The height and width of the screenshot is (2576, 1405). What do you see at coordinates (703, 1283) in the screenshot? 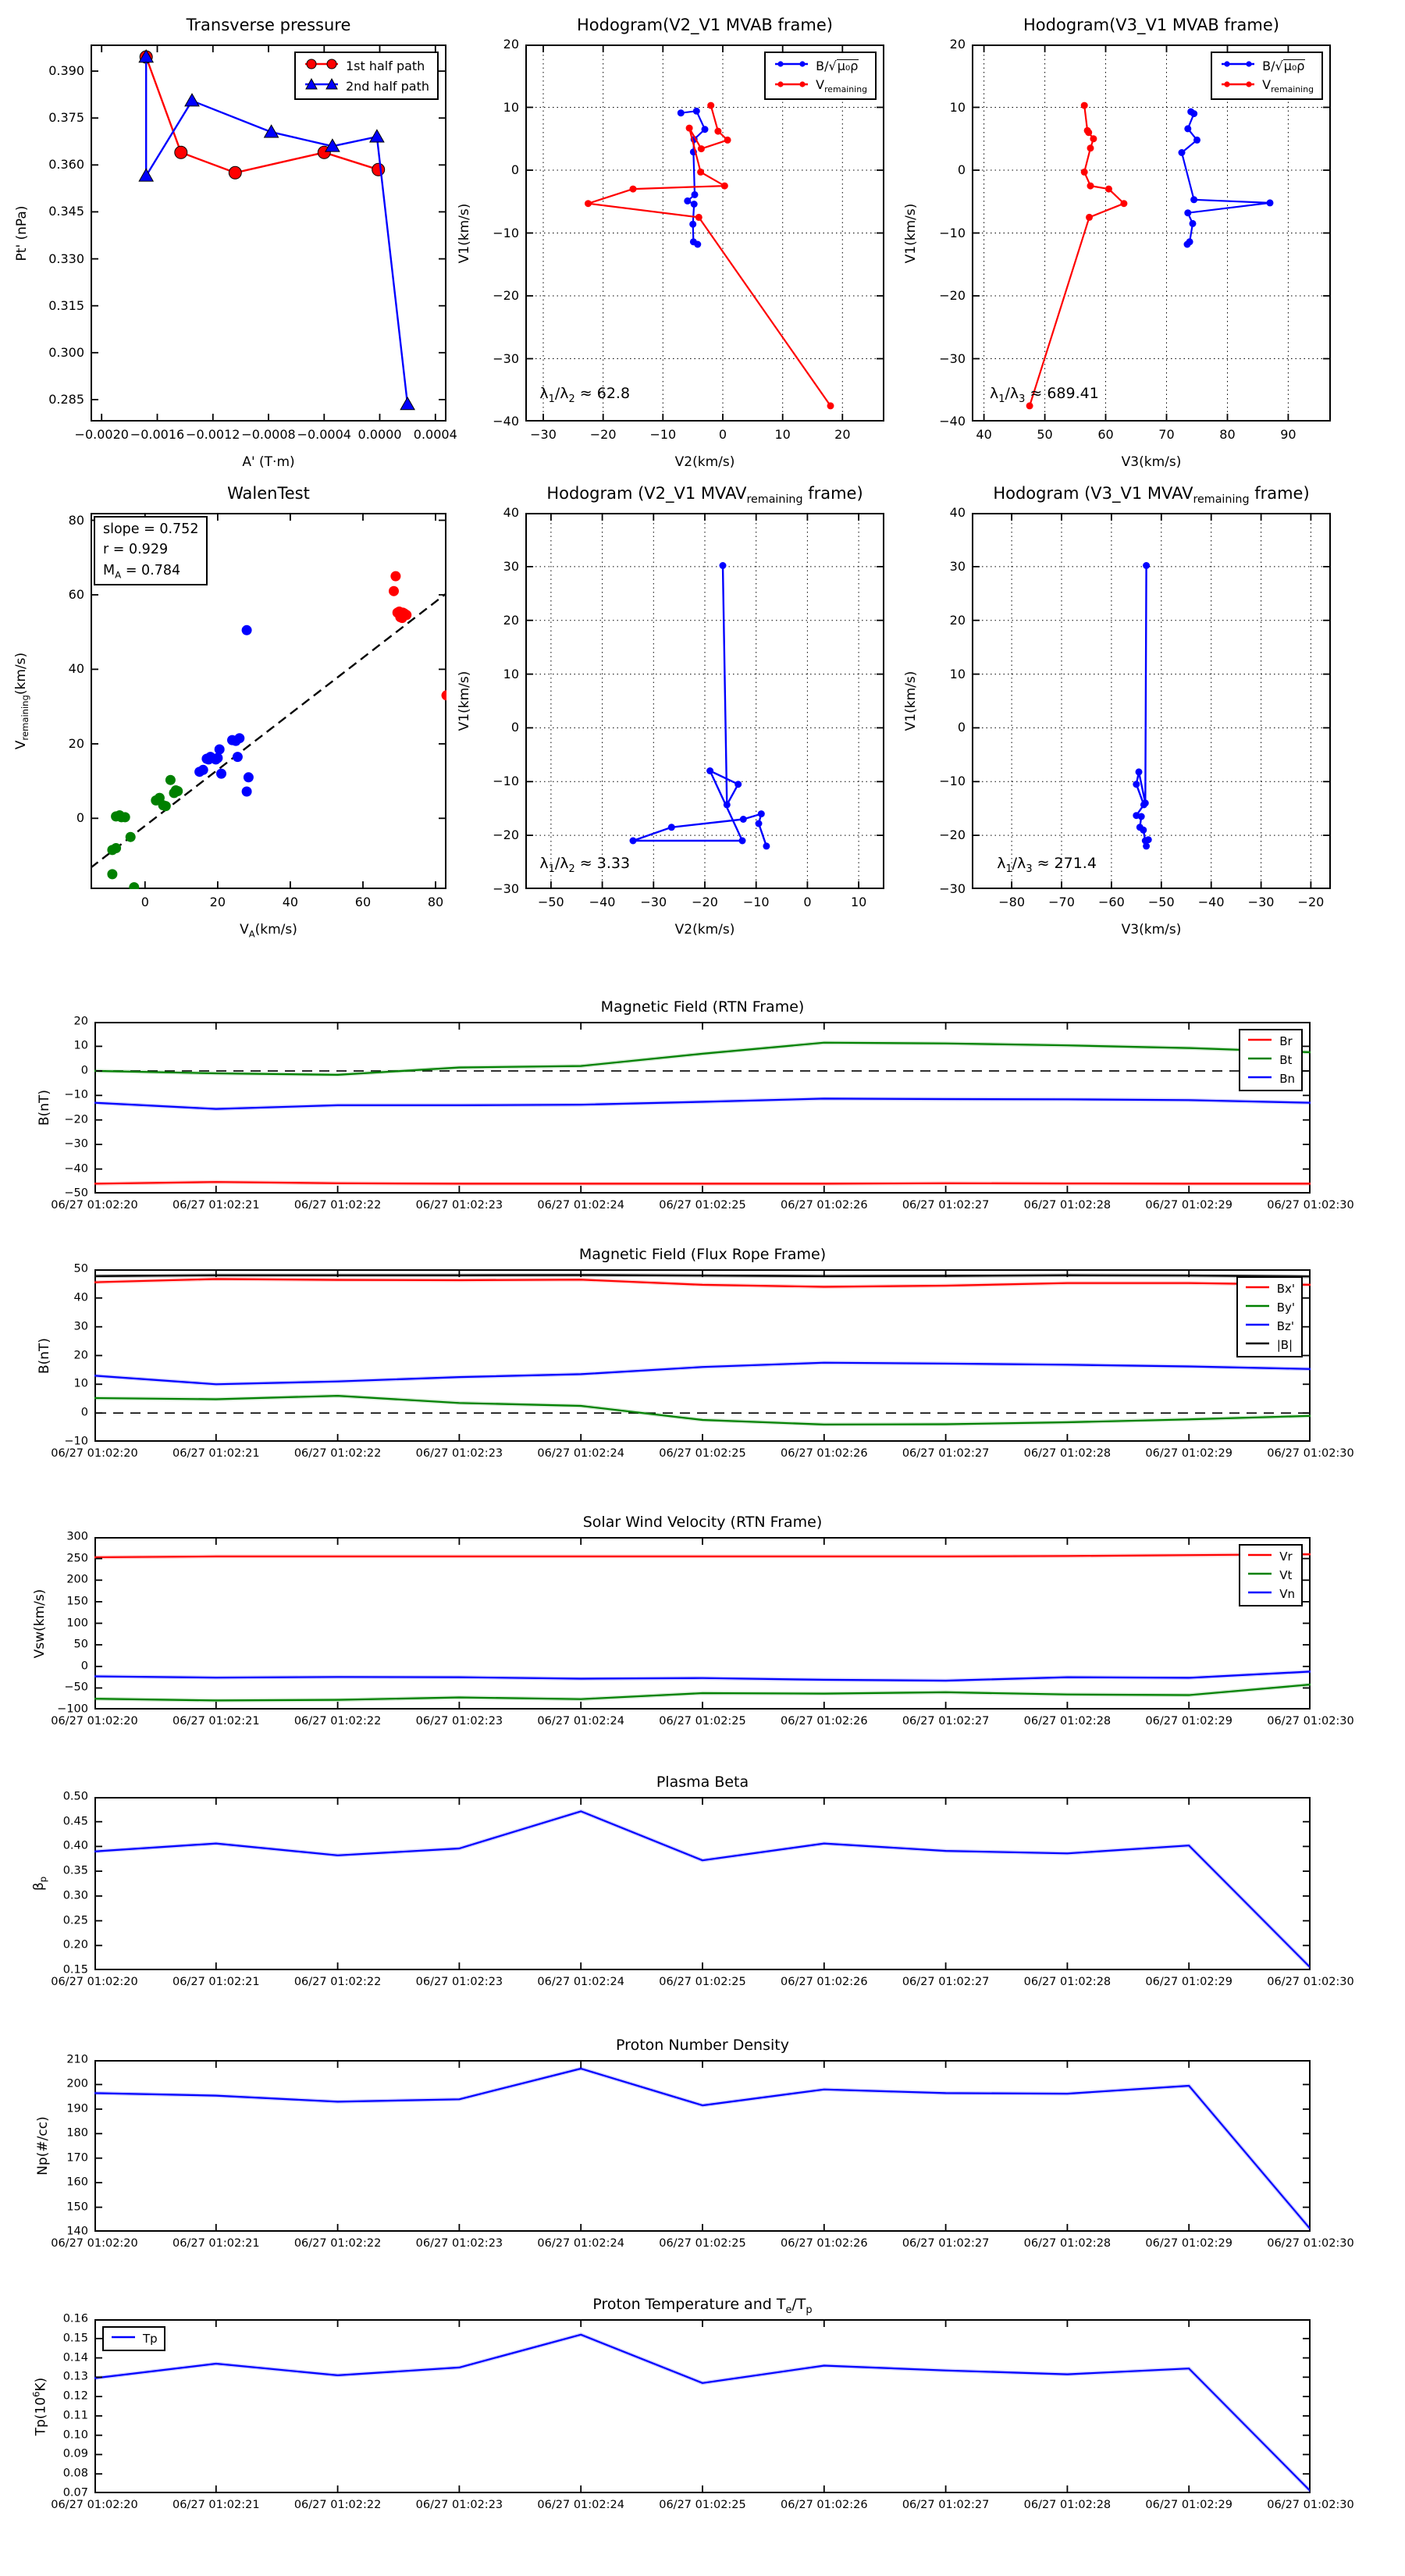
I see `Bx-prime-line` at bounding box center [703, 1283].